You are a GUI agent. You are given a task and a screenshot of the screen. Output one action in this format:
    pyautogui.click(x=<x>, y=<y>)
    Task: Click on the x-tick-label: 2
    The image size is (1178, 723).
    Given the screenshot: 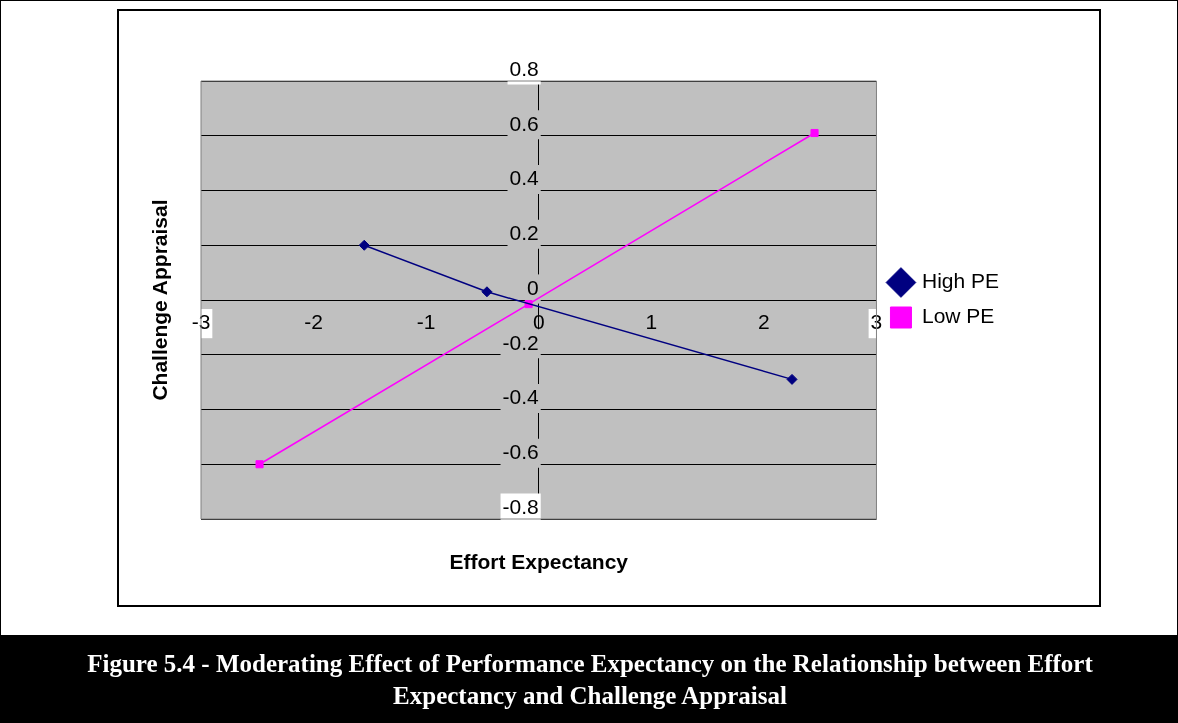 What is the action you would take?
    pyautogui.click(x=764, y=322)
    